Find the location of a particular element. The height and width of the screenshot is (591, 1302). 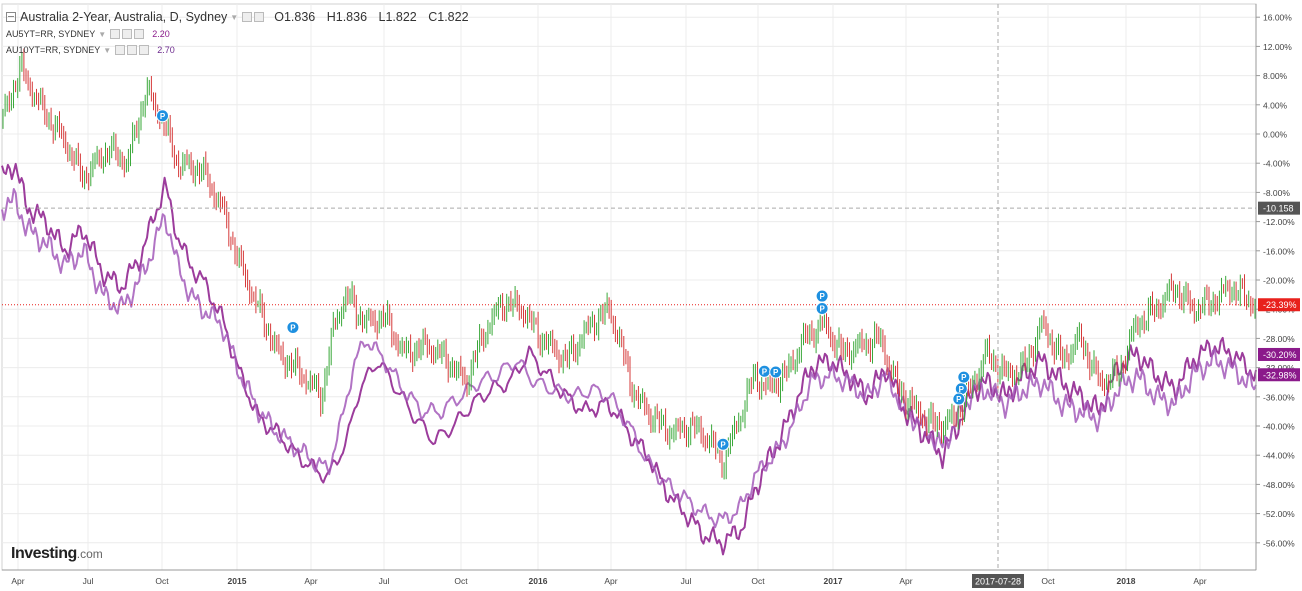

open-value: O1.836 is located at coordinates (295, 17).